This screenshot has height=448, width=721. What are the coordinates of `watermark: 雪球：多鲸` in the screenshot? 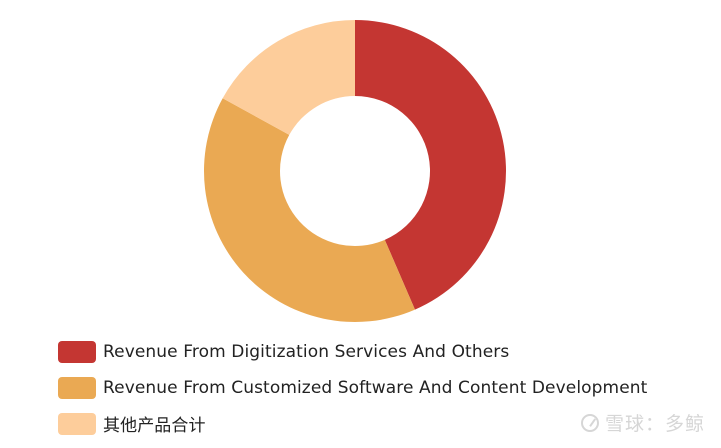 It's located at (642, 422).